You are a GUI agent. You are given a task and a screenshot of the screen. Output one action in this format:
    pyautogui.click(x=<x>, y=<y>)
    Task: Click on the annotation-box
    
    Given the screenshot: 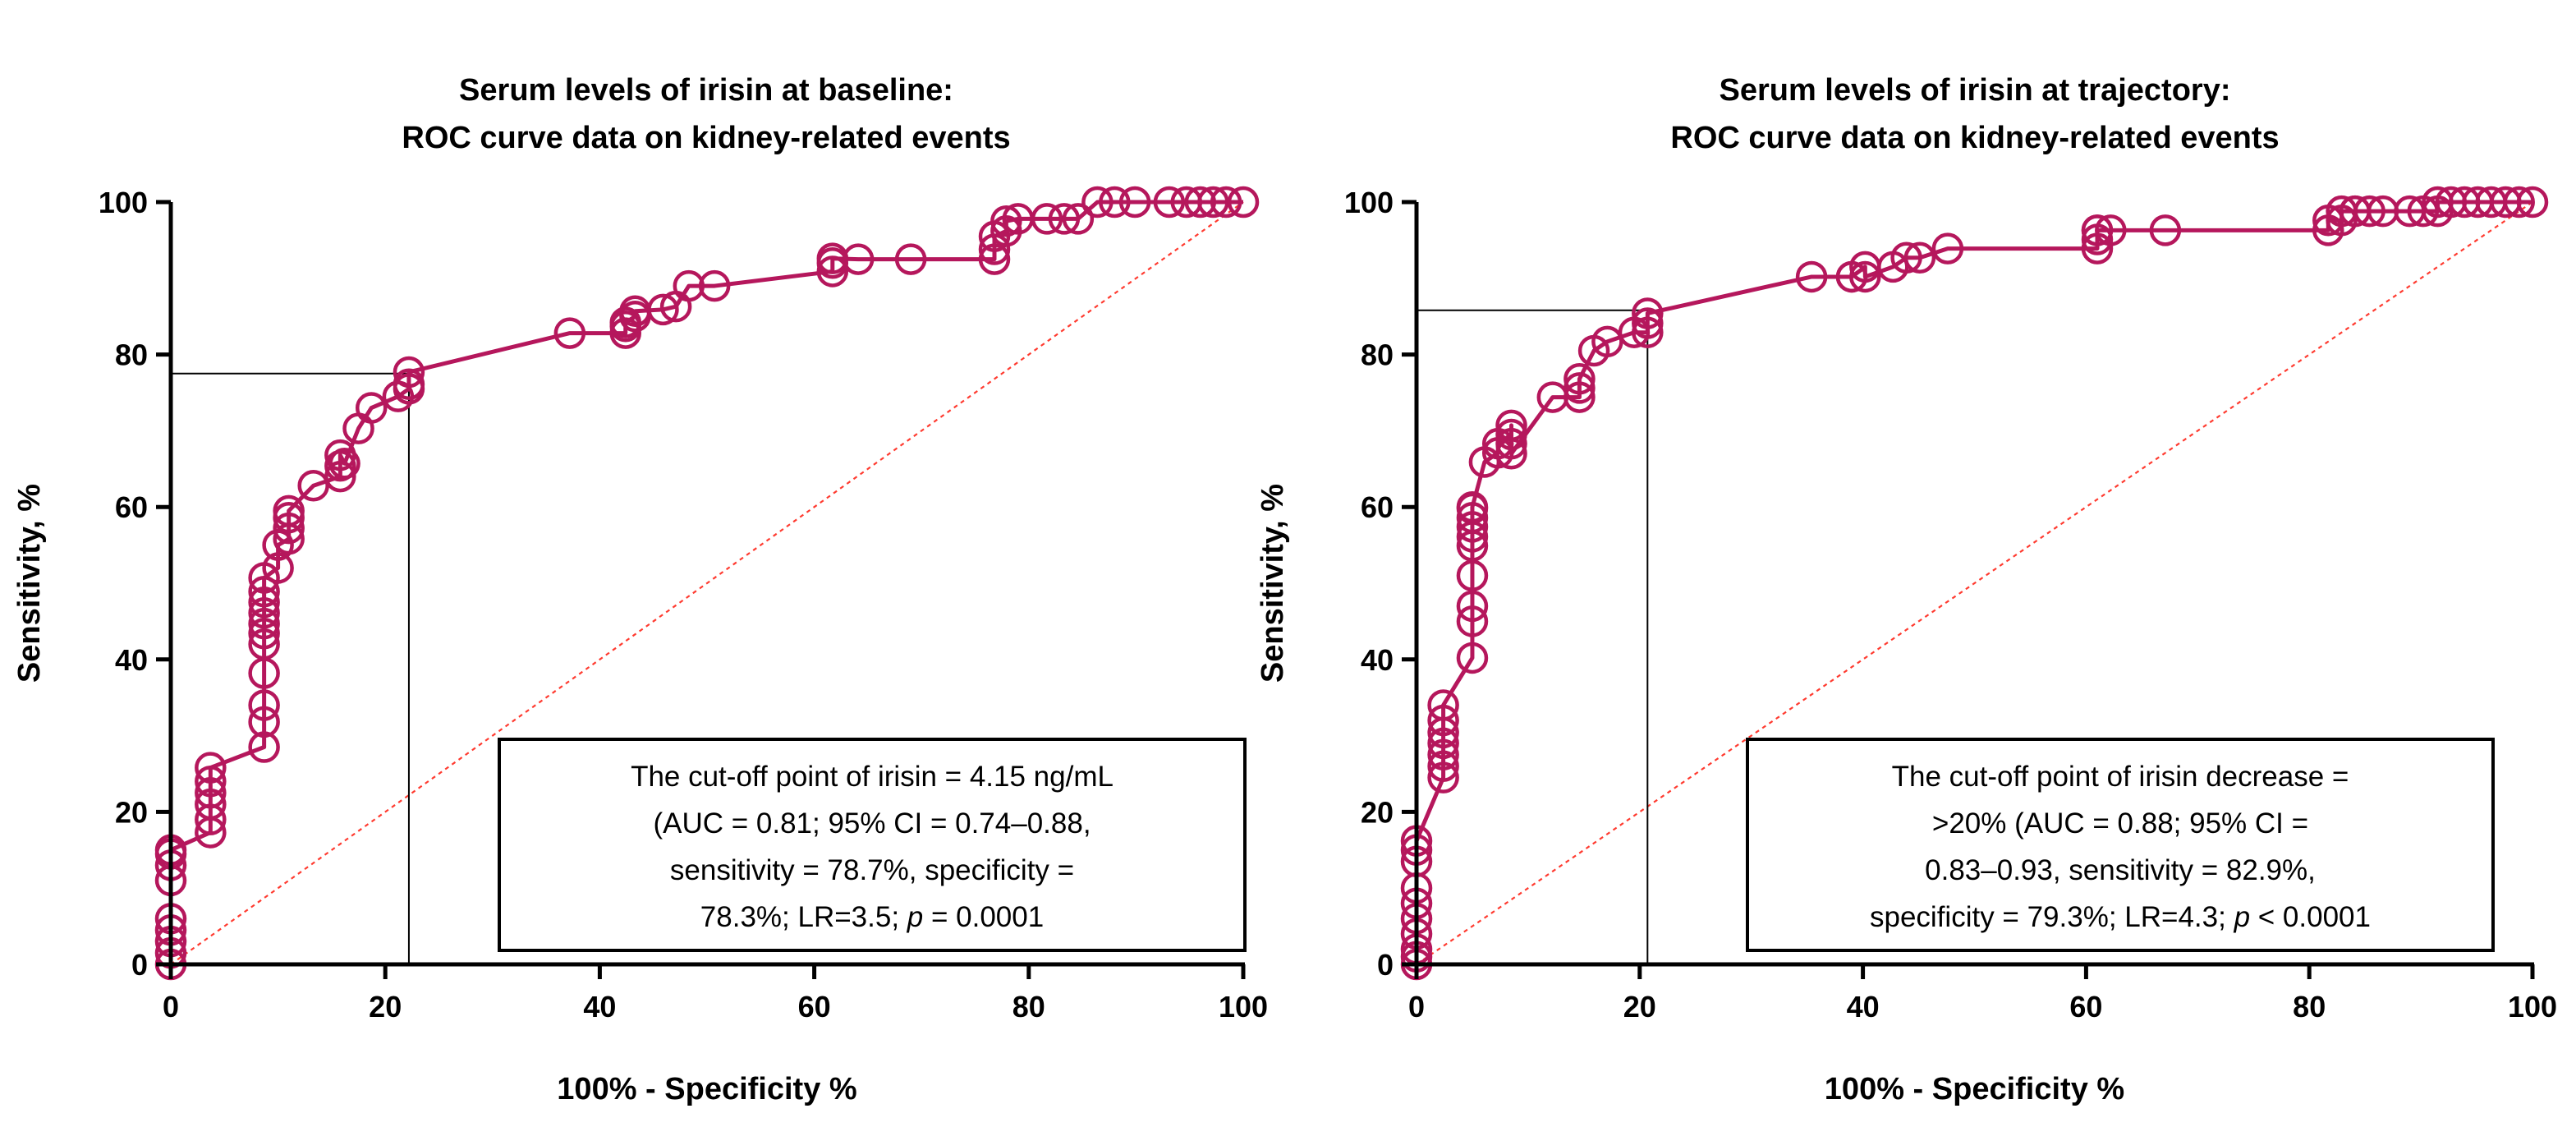 What is the action you would take?
    pyautogui.click(x=2120, y=845)
    